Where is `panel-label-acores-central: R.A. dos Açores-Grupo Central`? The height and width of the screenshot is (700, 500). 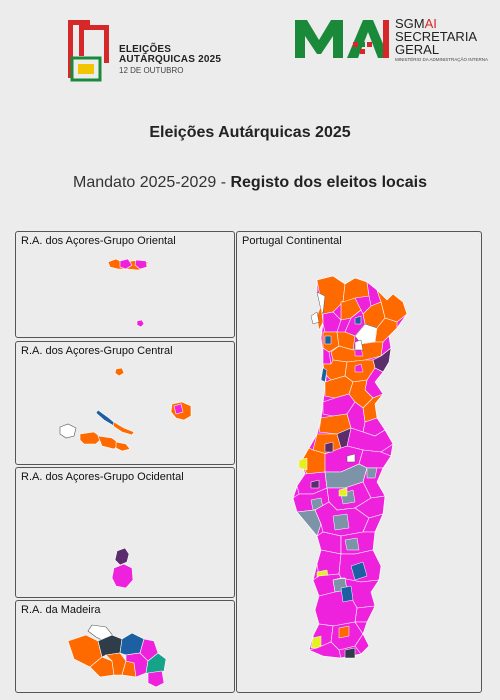
panel-label-acores-central: R.A. dos Açores-Grupo Central is located at coordinates (97, 351).